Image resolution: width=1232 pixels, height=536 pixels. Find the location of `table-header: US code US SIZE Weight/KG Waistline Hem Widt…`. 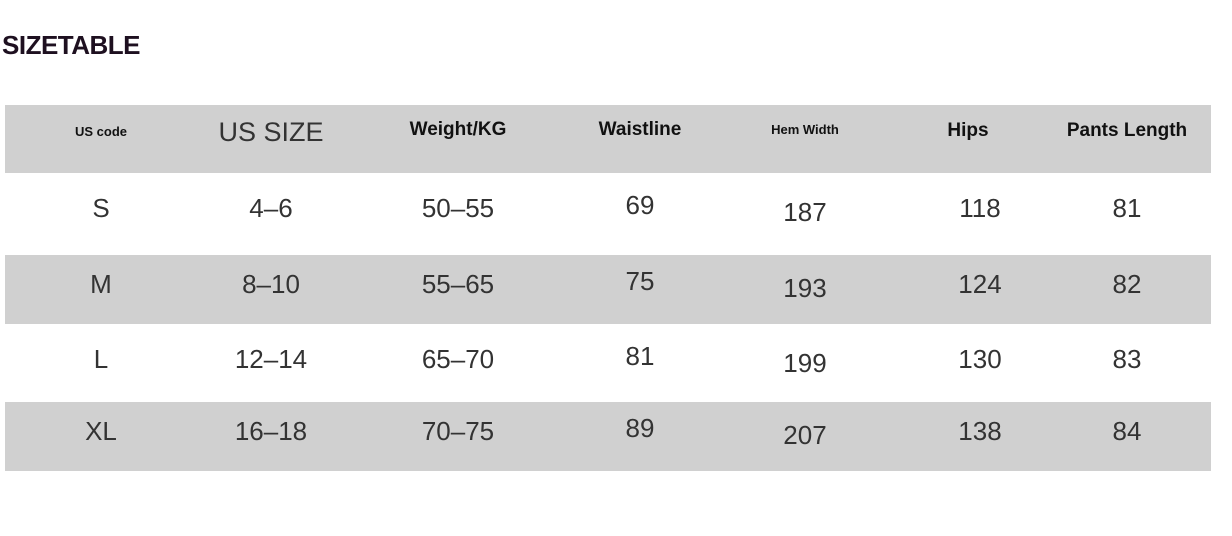

table-header: US code US SIZE Weight/KG Waistline Hem Widt… is located at coordinates (608, 139).